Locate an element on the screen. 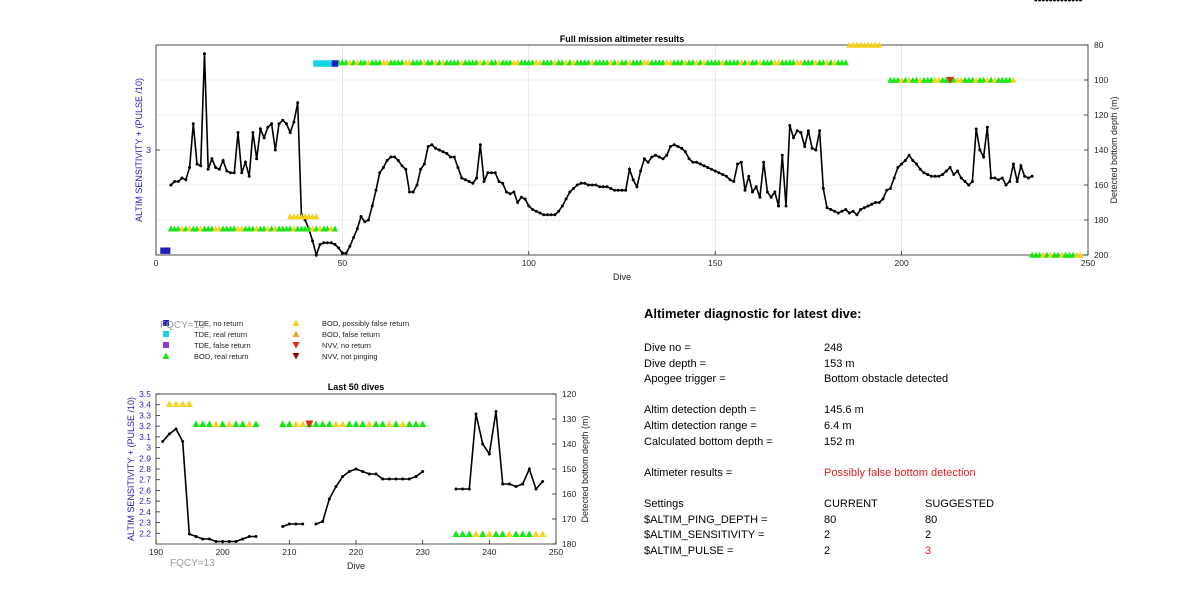 Image resolution: width=1200 pixels, height=611 pixels. full-mission-ylabel-left: ALTIM SENSITIVITY + (PULSE /10) is located at coordinates (139, 150).